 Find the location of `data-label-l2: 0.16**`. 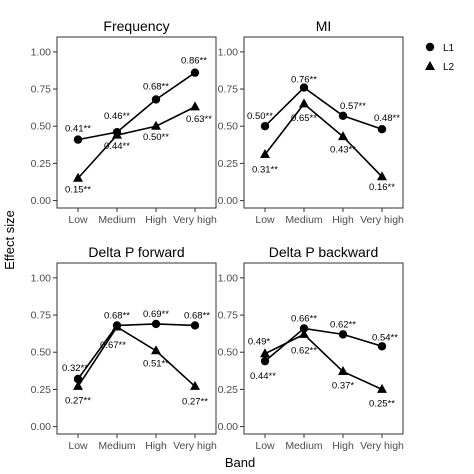

data-label-l2: 0.16** is located at coordinates (382, 187).